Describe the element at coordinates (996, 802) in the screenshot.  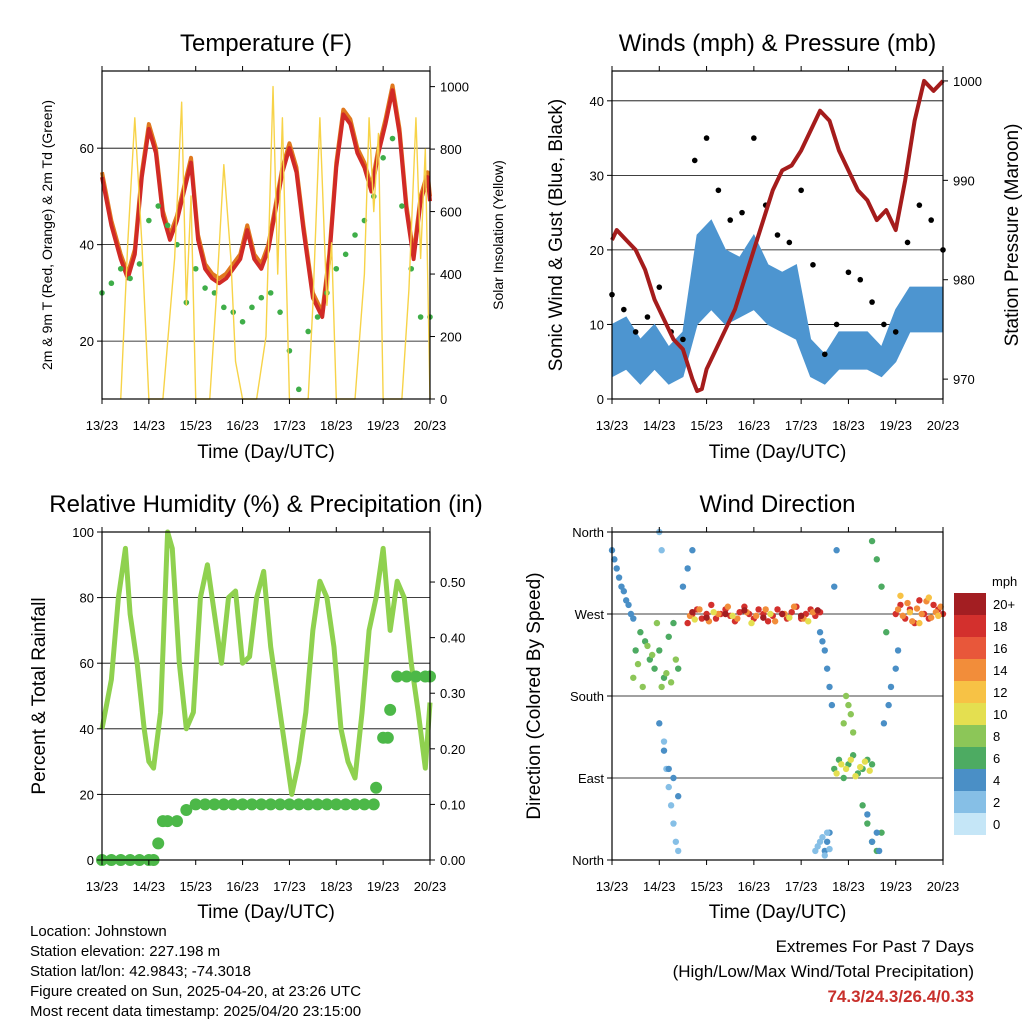
I see `colorbar-label: 2` at that location.